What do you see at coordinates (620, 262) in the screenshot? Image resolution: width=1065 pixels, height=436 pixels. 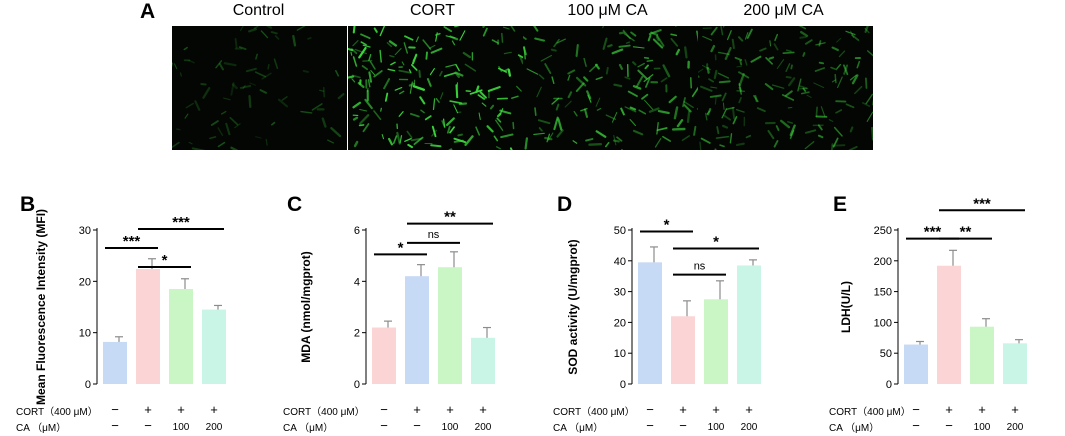 I see `y-tick-label: 40` at bounding box center [620, 262].